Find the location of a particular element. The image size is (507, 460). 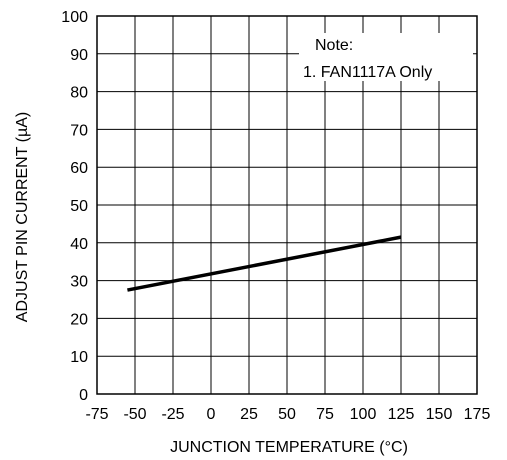

note-title: Note: is located at coordinates (334, 45).